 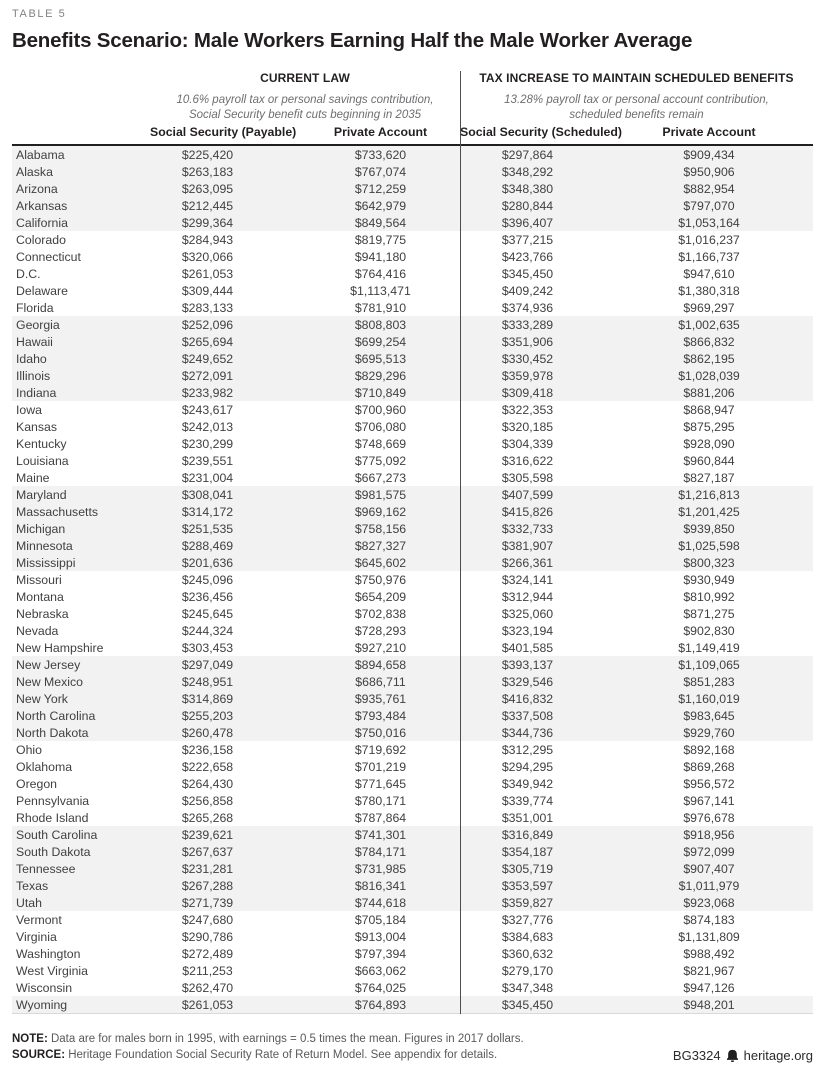 I want to click on payable-value-cell: $261,053, so click(x=207, y=273).